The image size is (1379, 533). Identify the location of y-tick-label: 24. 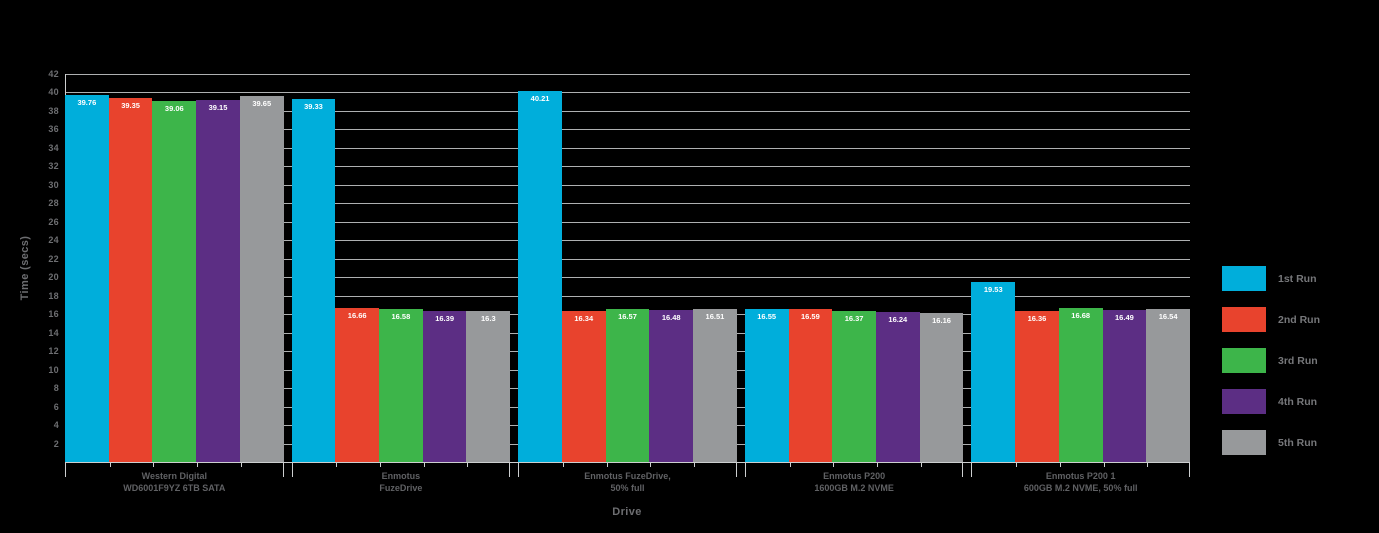
(53, 240).